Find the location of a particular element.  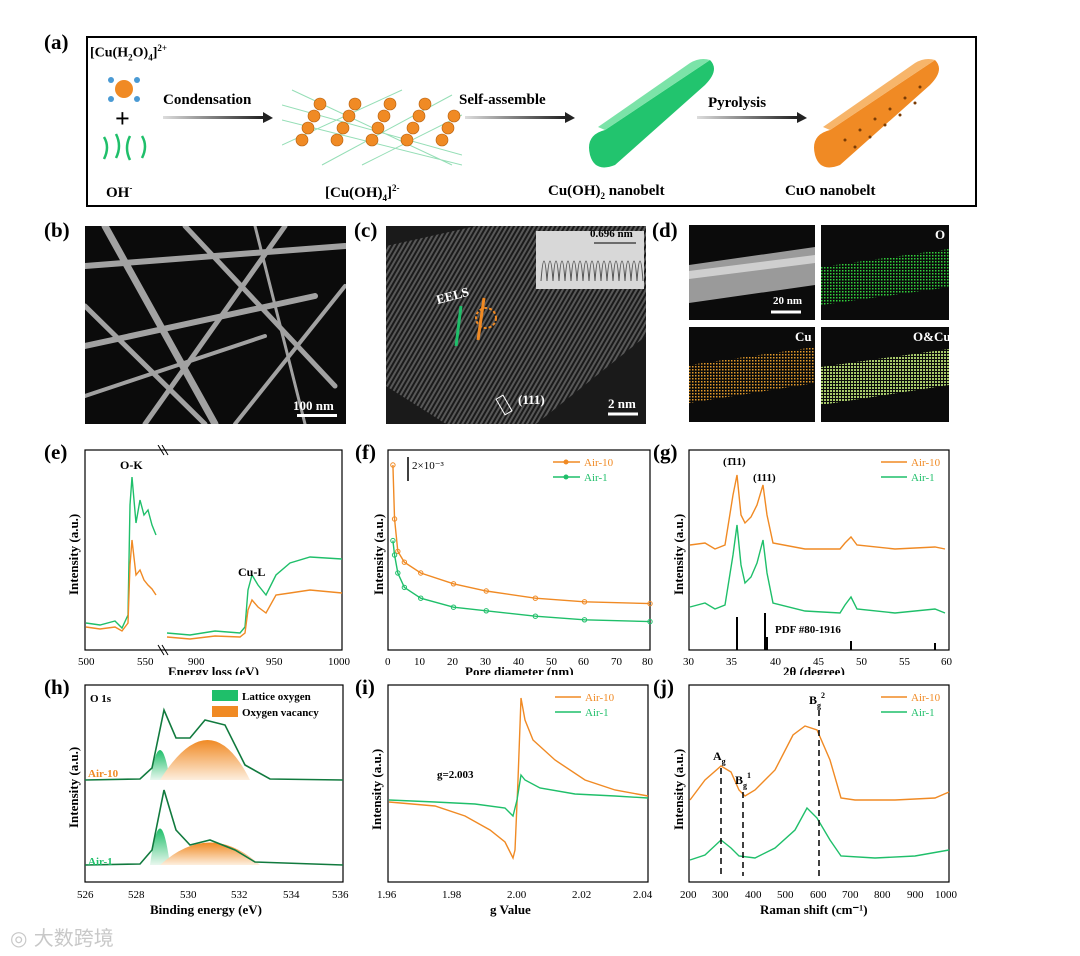

schematic-panel is located at coordinates (531, 121).